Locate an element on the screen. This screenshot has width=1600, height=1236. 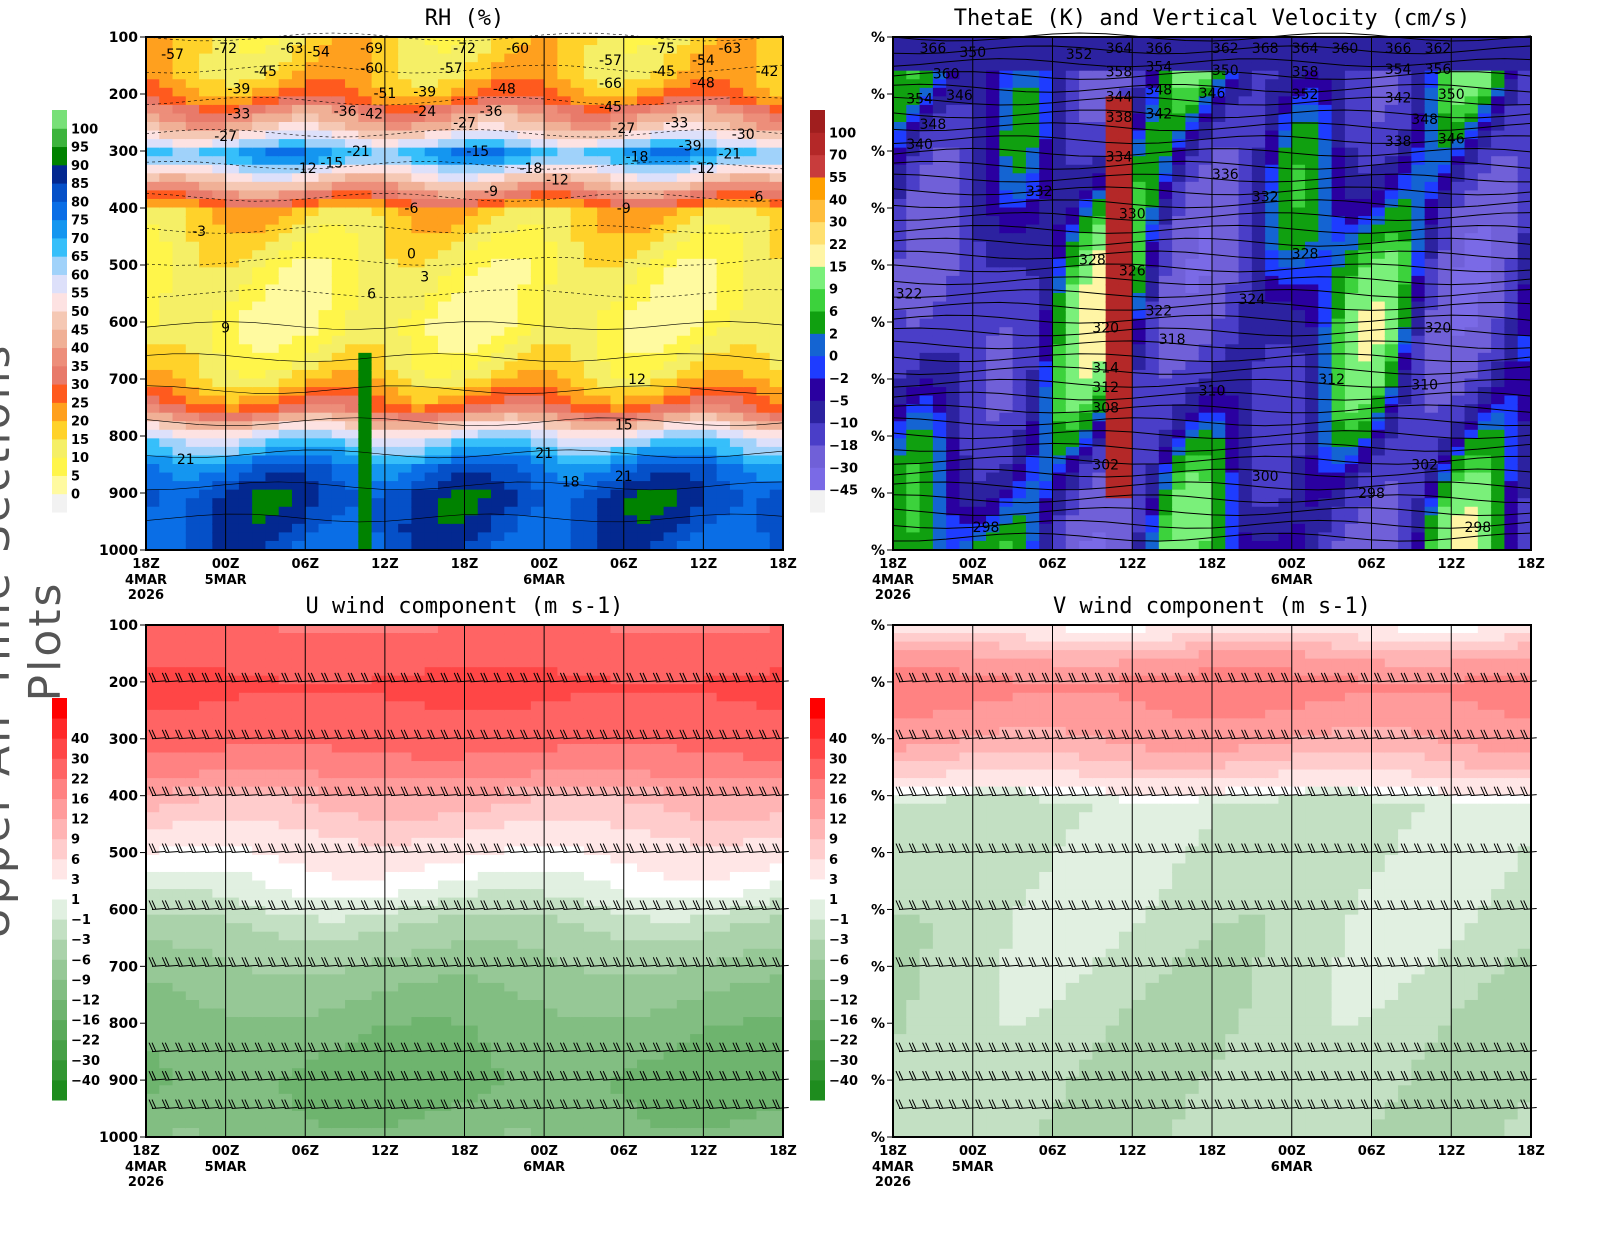
colorbar-label: 100 is located at coordinates (84, 129).